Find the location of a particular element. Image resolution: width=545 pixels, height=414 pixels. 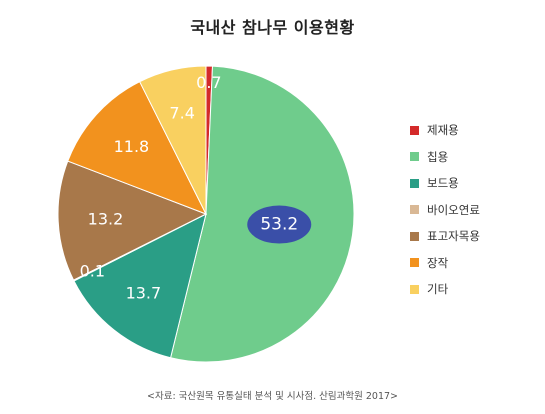

slice-value-label-2: 13.7 is located at coordinates (144, 292).